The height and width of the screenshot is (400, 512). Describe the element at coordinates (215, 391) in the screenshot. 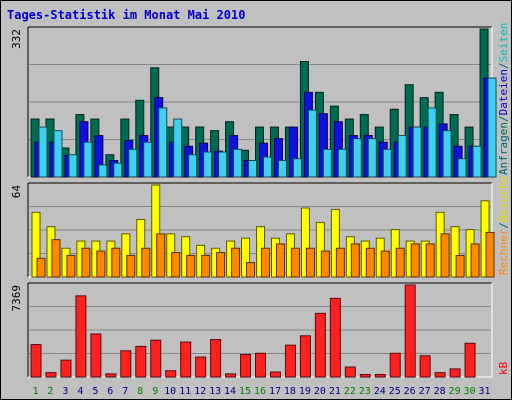

I see `x-tick-label-13: 13` at that location.